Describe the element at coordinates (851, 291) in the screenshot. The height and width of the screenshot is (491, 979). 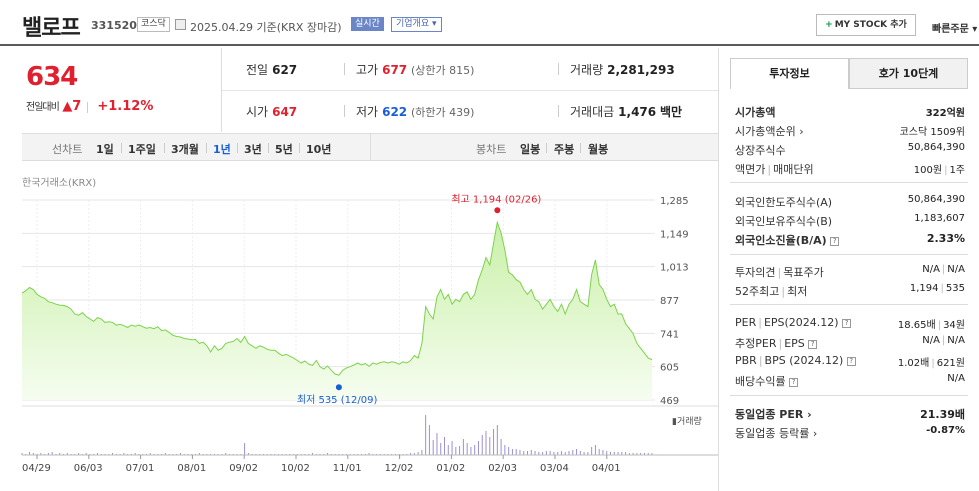
I see `week52-row: 52주최고 | 최저 1,194 | 535` at that location.